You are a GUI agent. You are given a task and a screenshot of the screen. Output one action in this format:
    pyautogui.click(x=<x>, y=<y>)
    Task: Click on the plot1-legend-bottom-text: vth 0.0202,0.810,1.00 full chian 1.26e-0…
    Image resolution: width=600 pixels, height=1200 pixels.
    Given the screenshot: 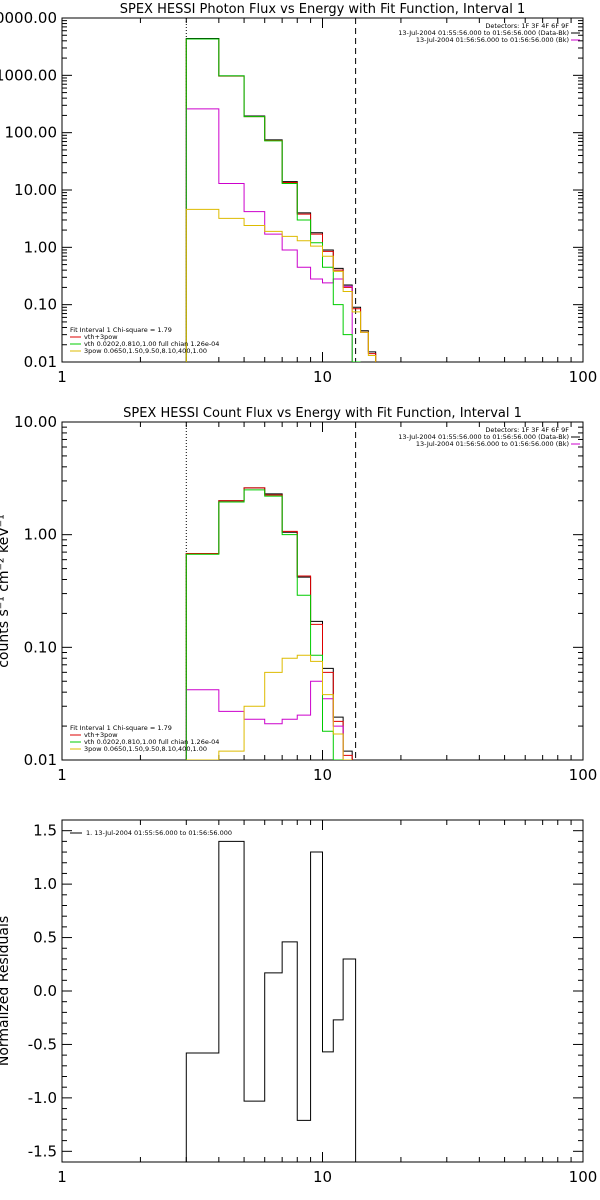 What is the action you would take?
    pyautogui.click(x=151, y=344)
    